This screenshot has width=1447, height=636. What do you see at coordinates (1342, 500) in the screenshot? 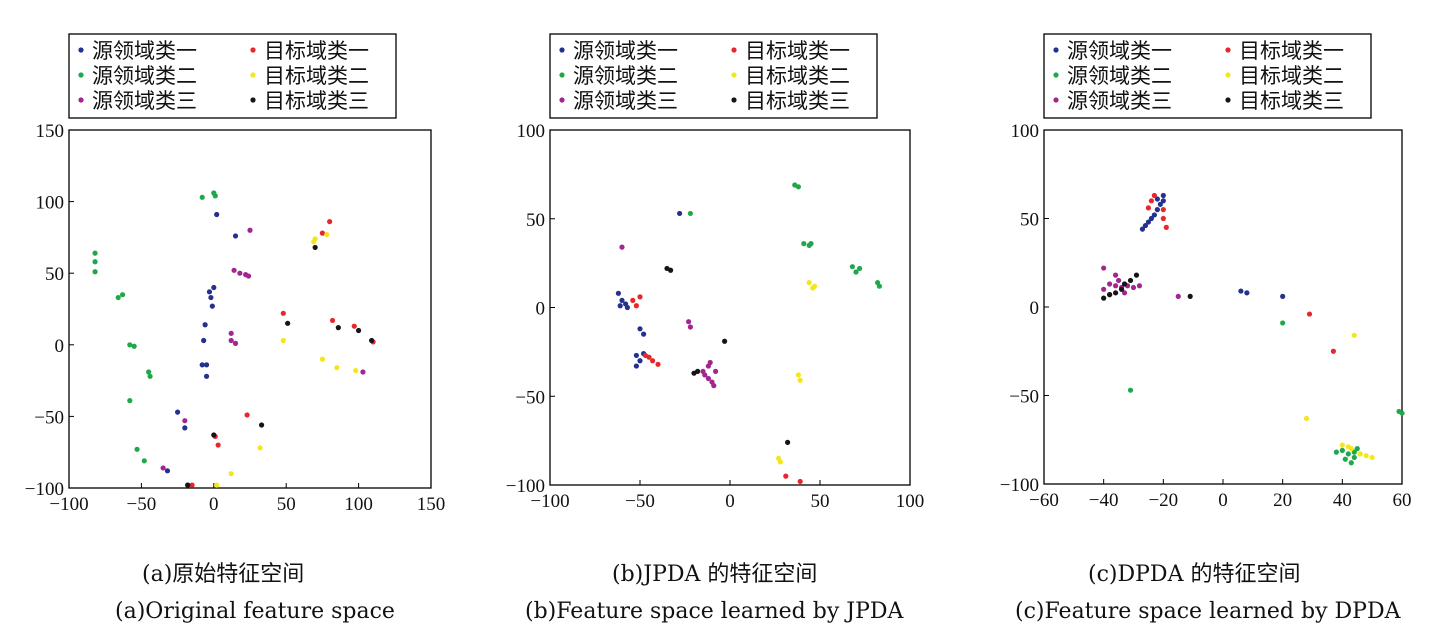
I see `x-tick-label: 40` at bounding box center [1342, 500].